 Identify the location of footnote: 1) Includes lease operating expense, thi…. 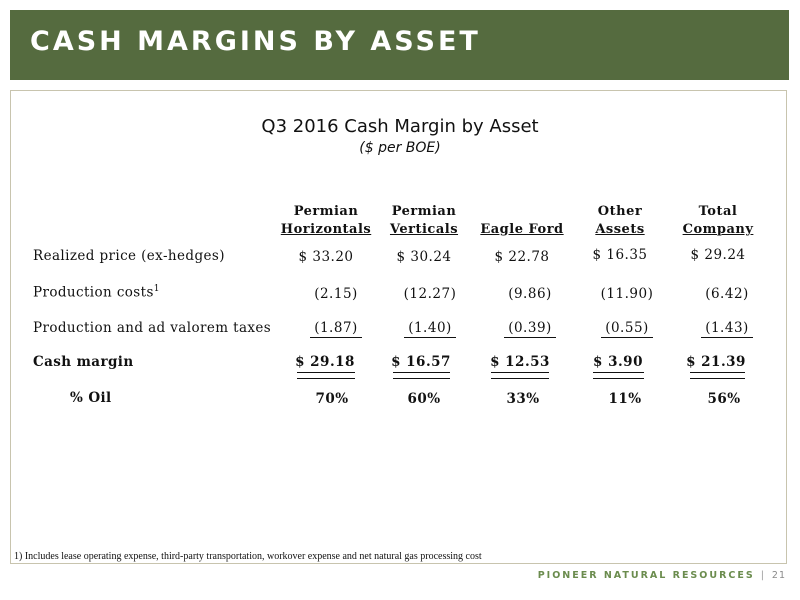
(248, 556).